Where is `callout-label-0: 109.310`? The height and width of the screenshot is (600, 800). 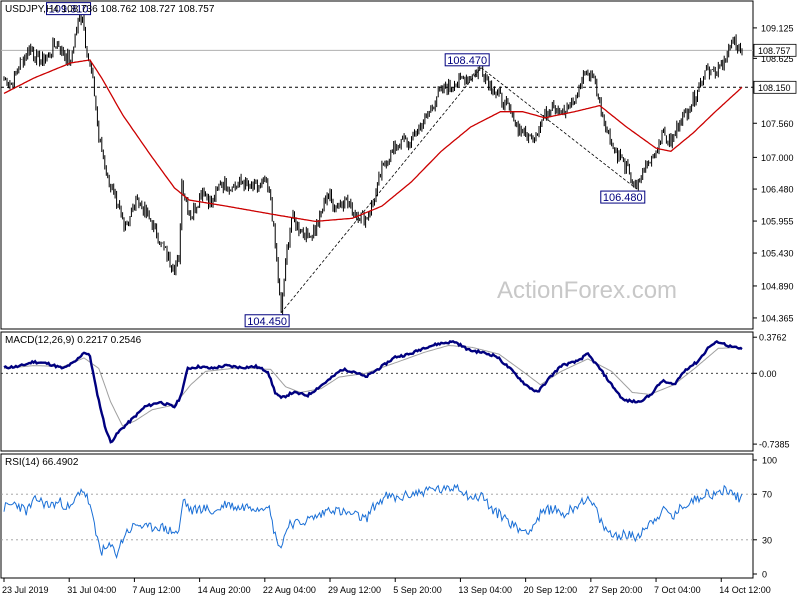 callout-label-0: 109.310 is located at coordinates (69, 10).